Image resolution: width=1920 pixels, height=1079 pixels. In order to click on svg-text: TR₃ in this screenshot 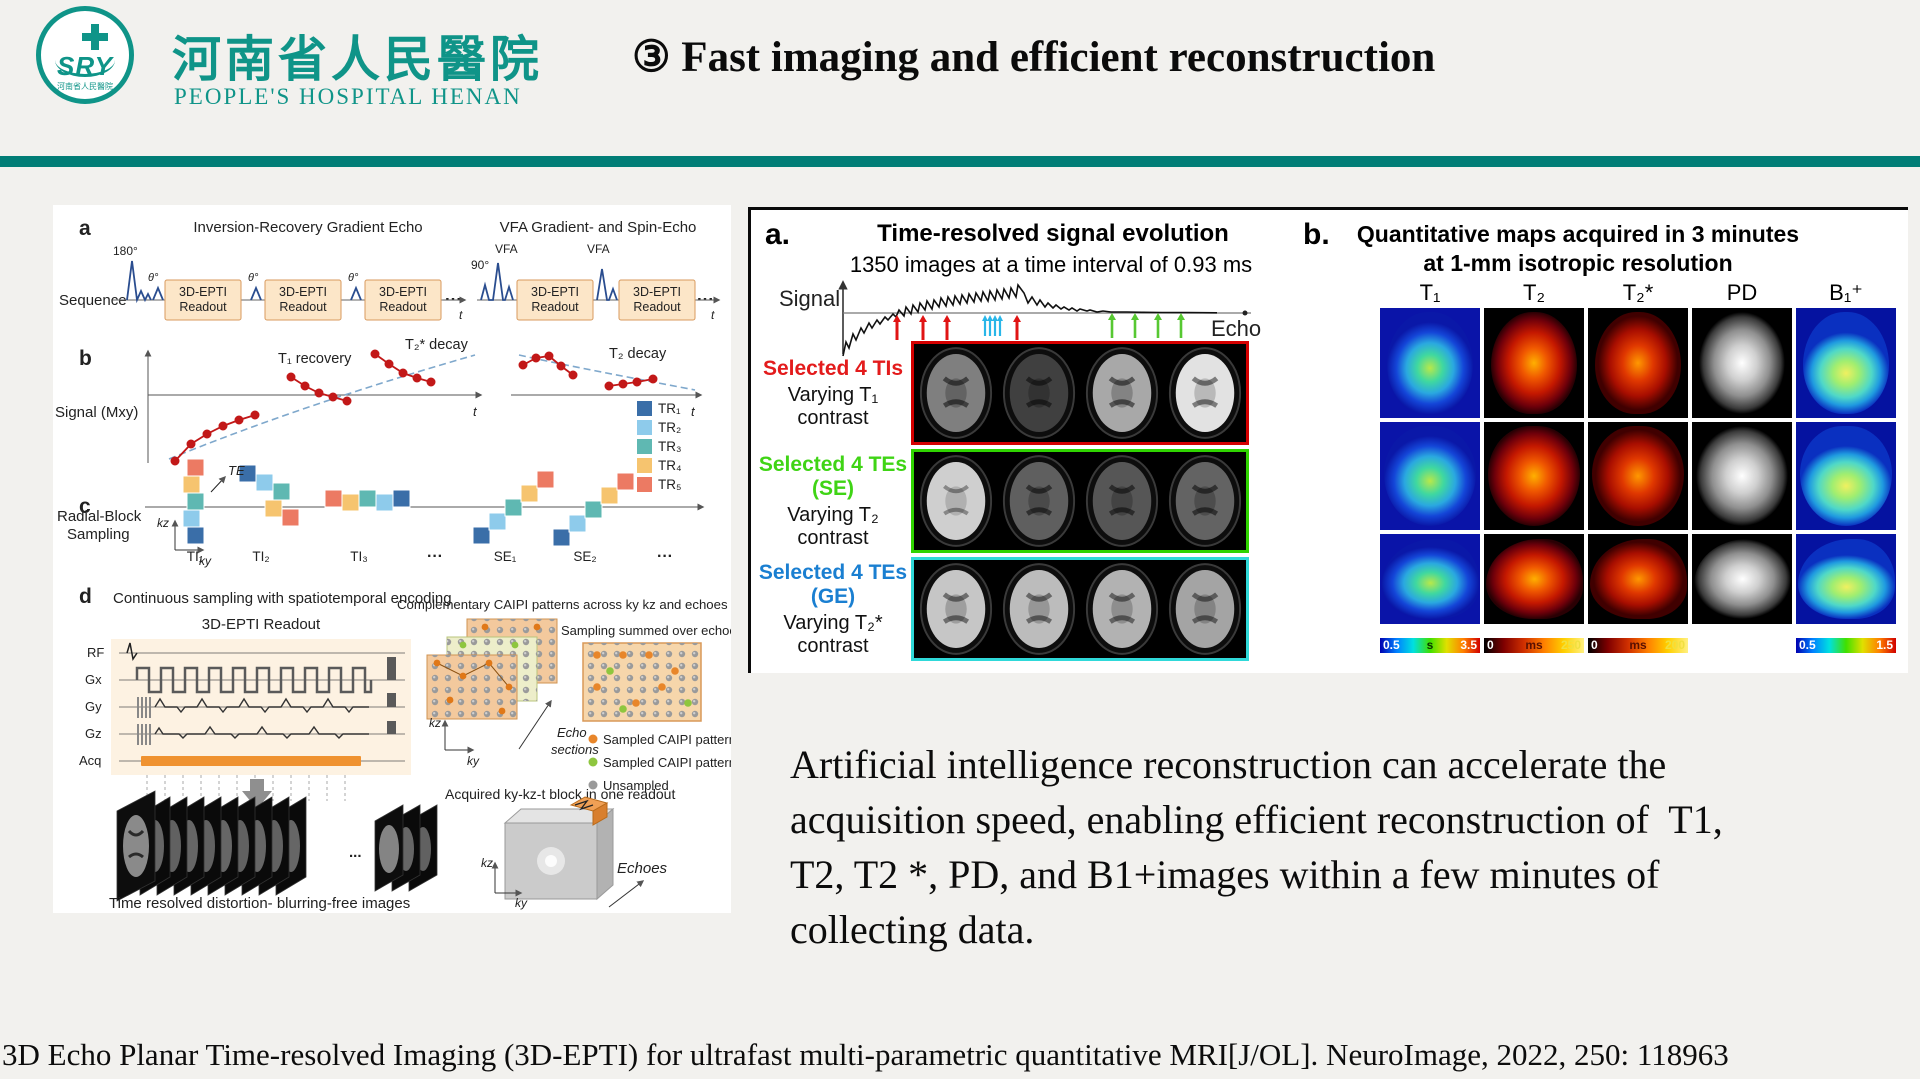, I will do `click(670, 446)`.